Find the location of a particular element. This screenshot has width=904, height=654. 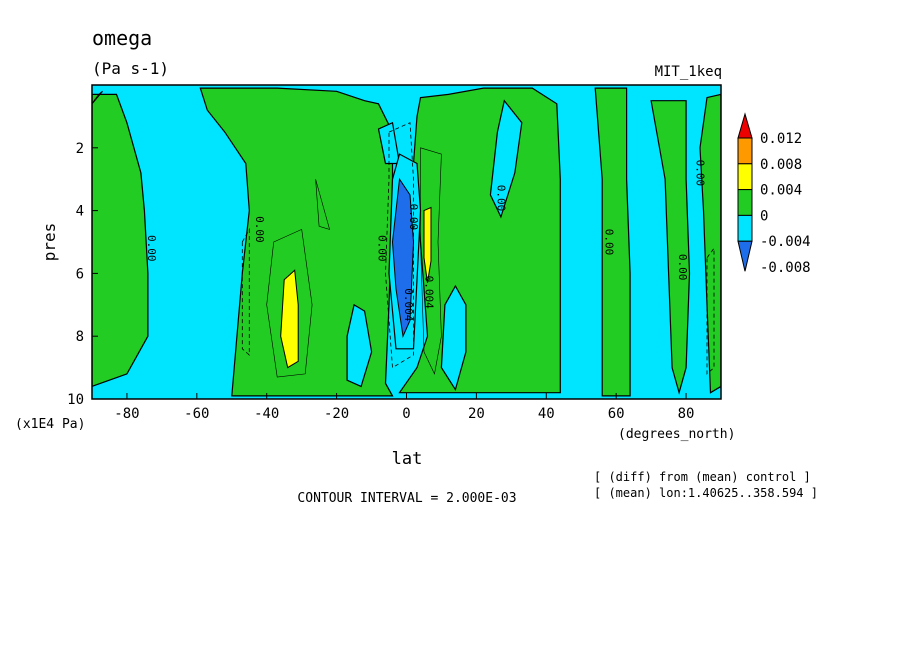

colorbar-label: 0.004 is located at coordinates (781, 191).